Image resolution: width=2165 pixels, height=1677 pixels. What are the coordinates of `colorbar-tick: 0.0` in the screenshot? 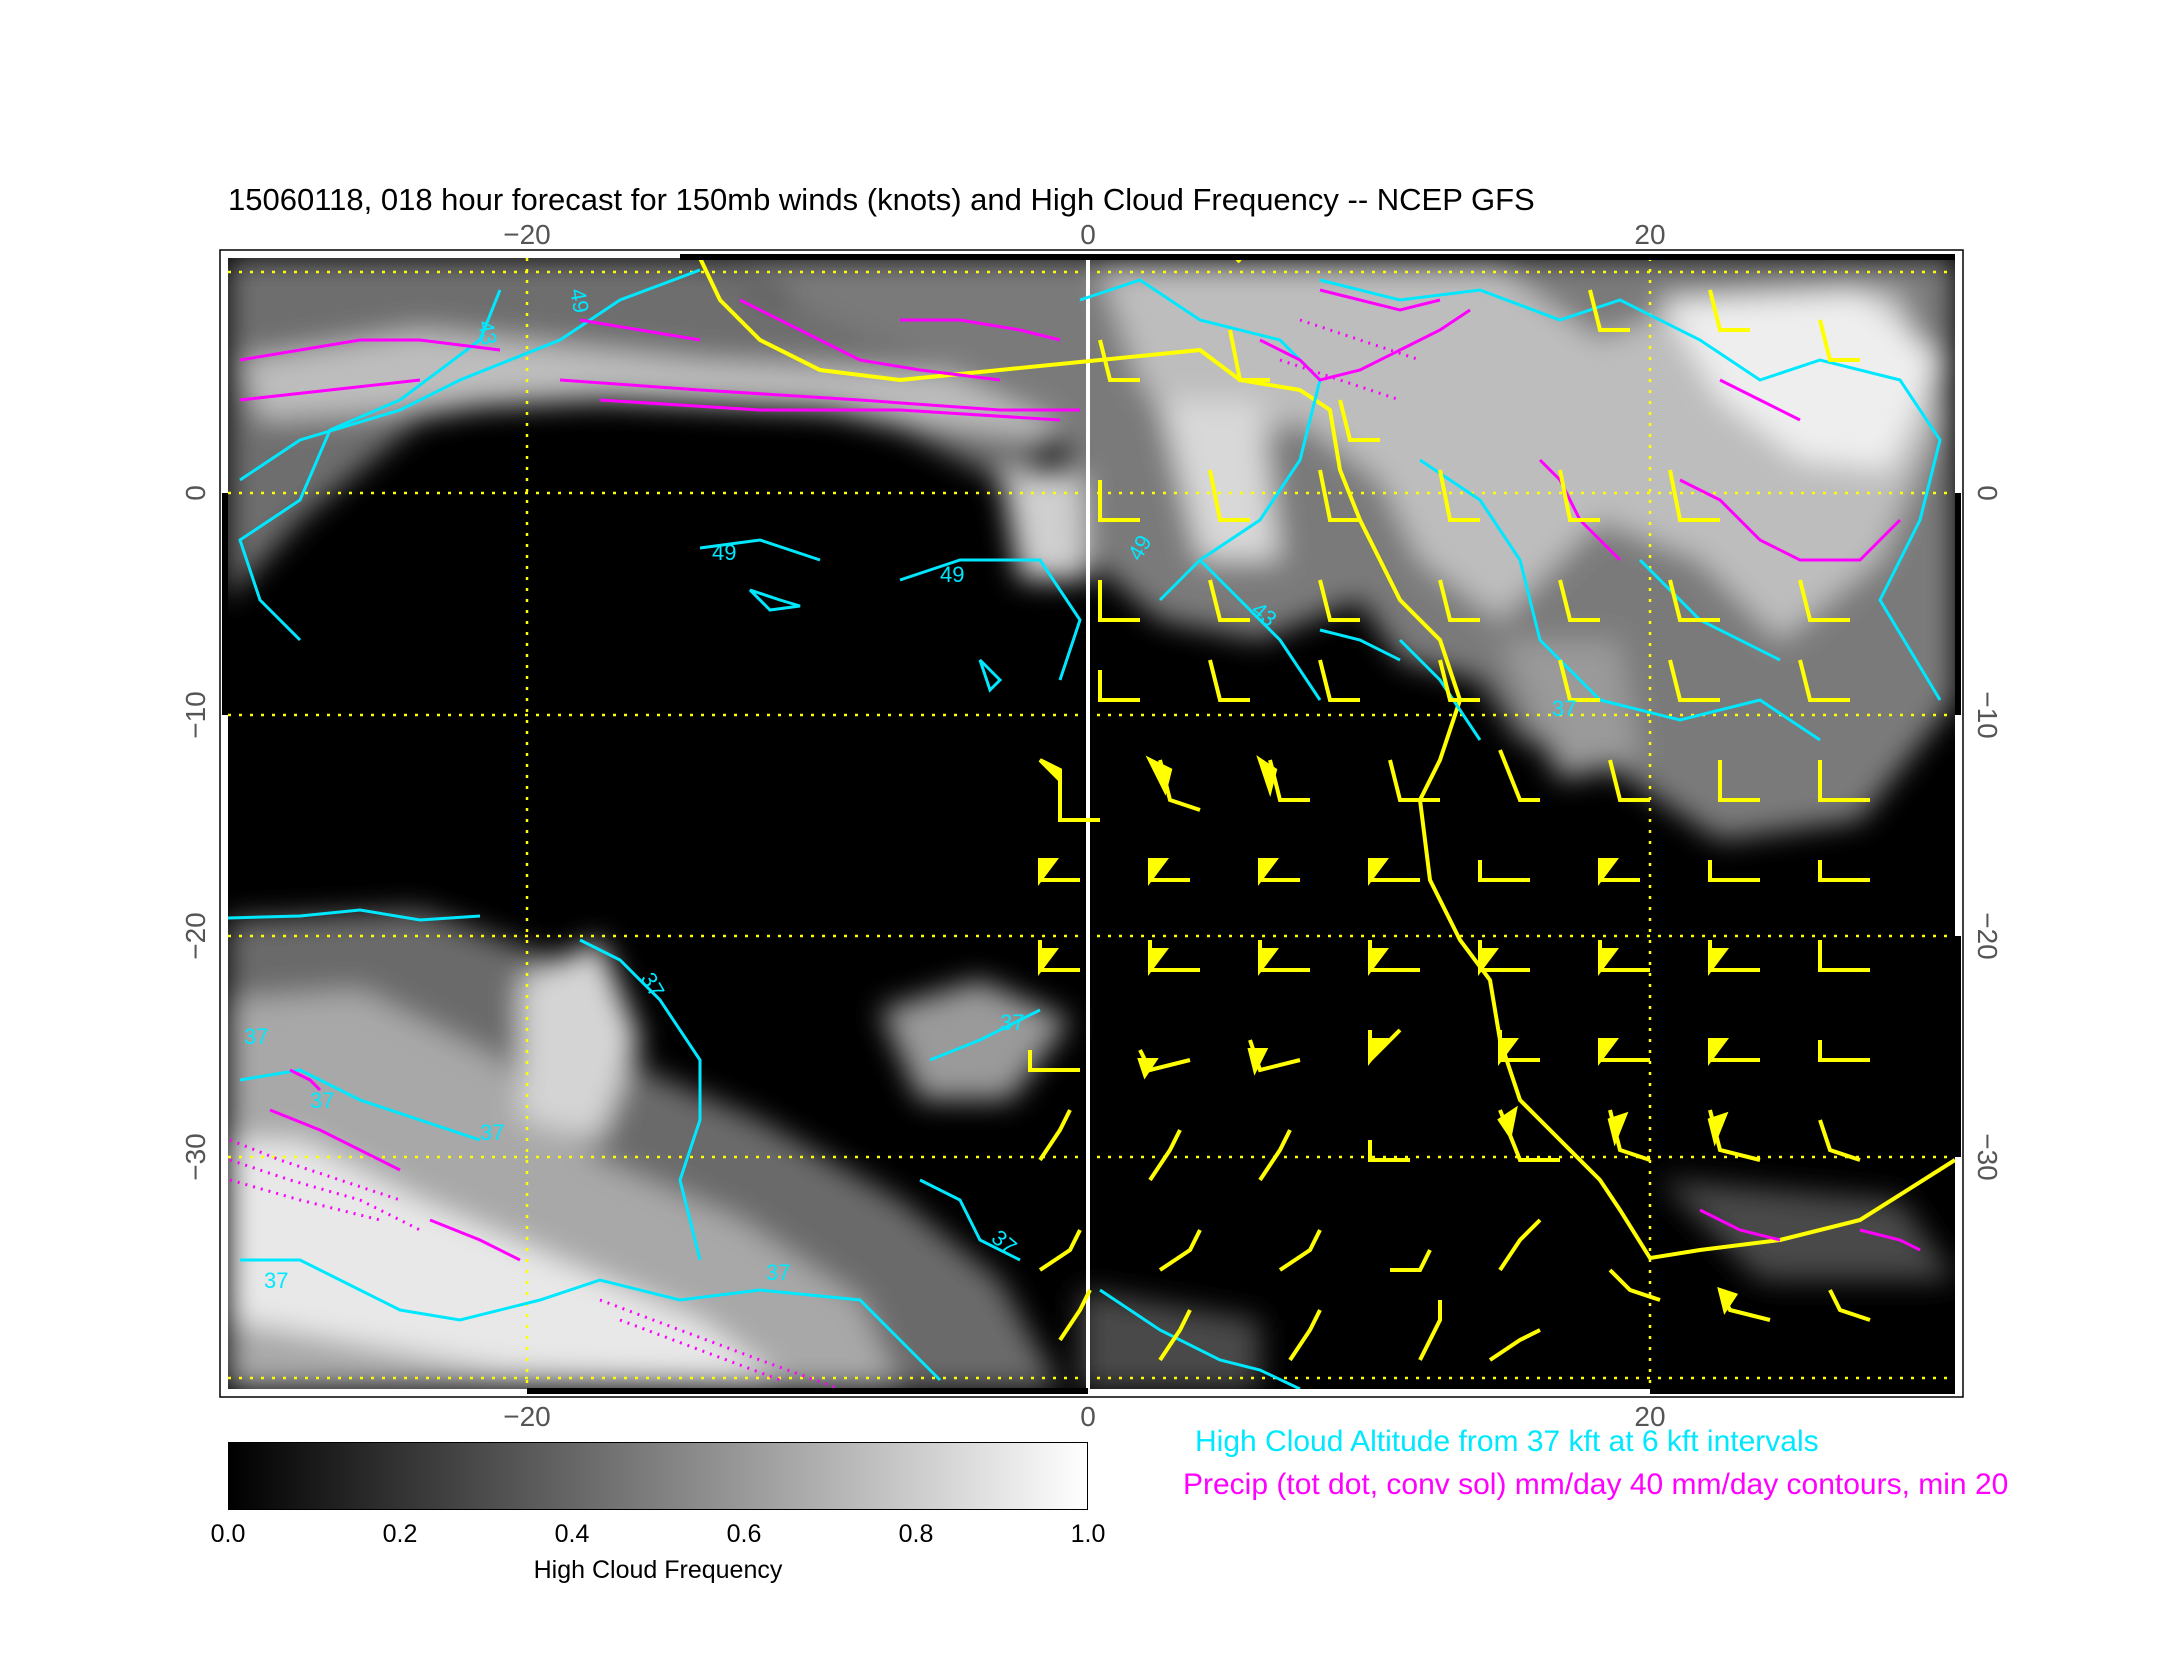 It's located at (228, 1534).